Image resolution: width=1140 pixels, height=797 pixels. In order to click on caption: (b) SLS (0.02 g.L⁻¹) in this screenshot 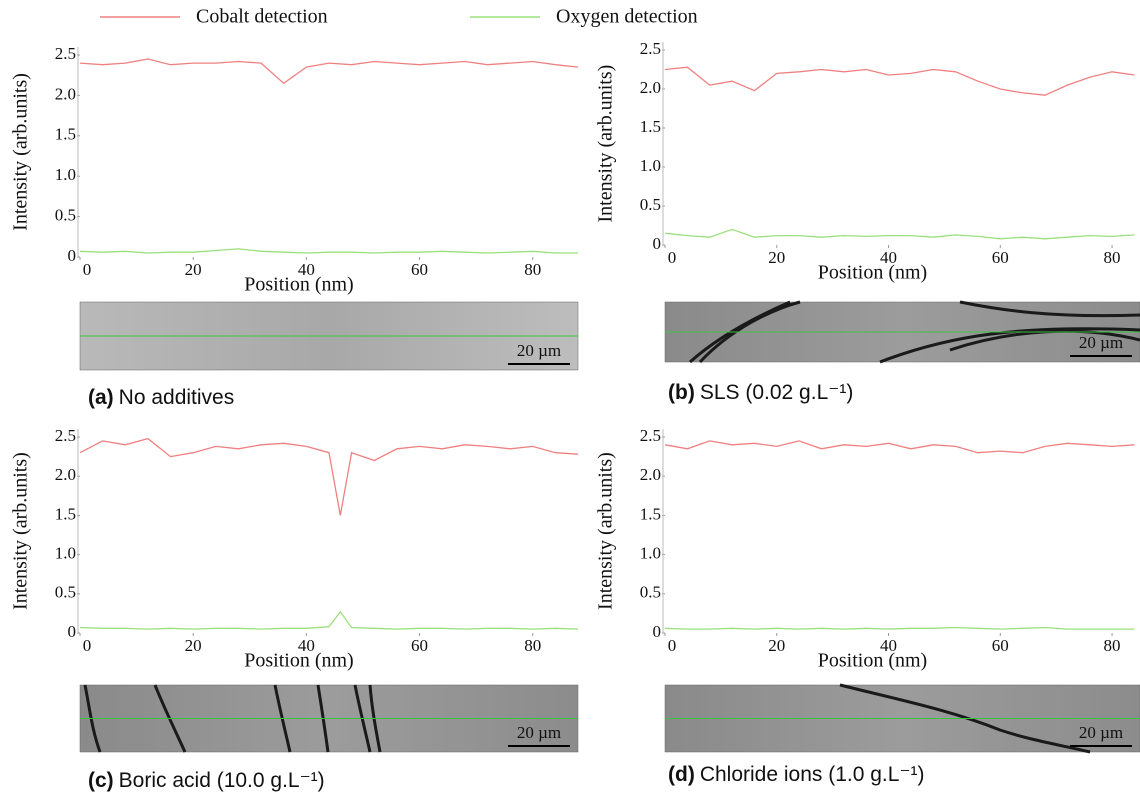, I will do `click(760, 392)`.